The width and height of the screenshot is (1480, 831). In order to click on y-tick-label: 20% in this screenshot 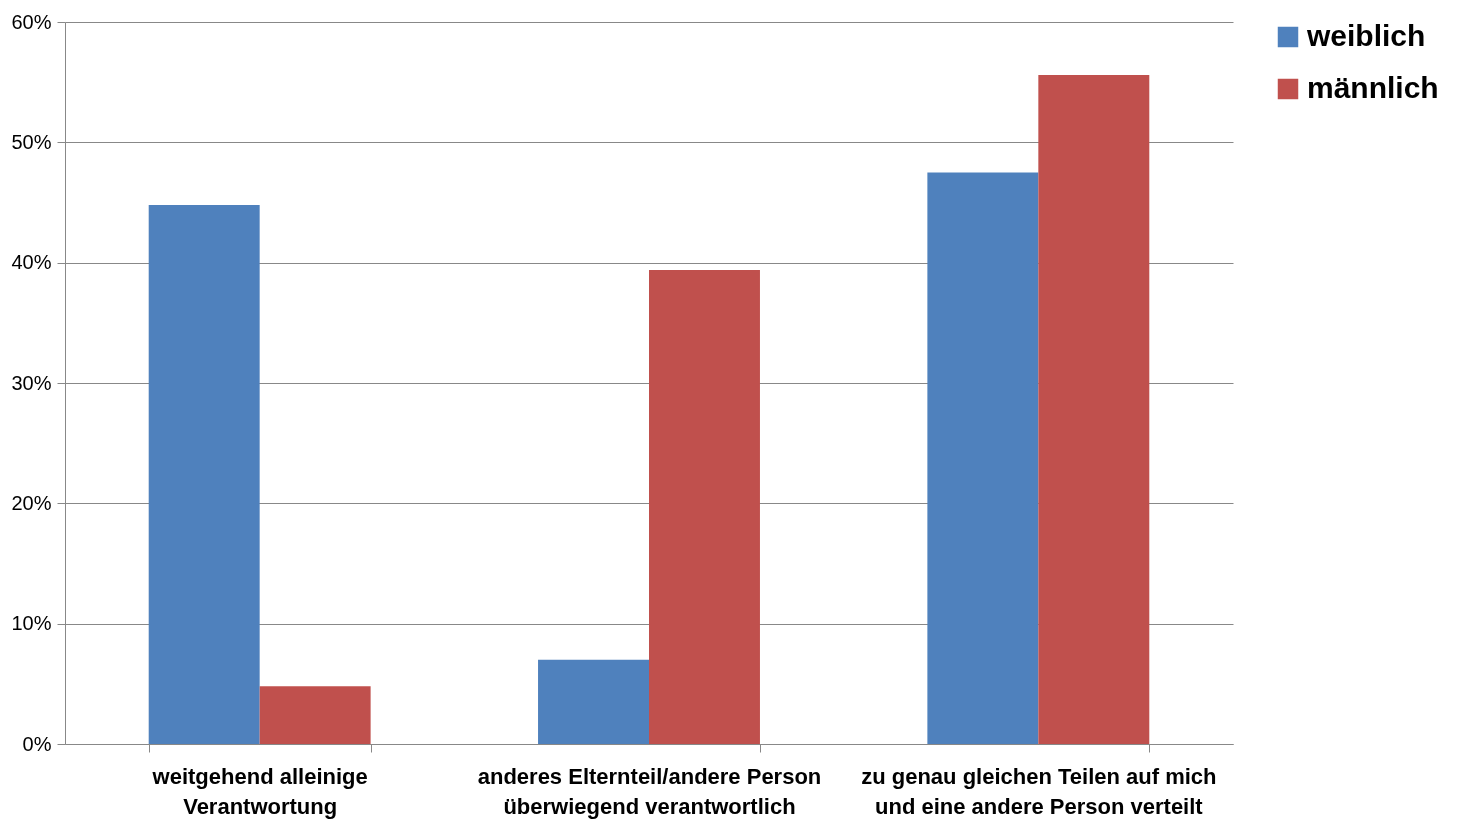, I will do `click(31, 502)`.